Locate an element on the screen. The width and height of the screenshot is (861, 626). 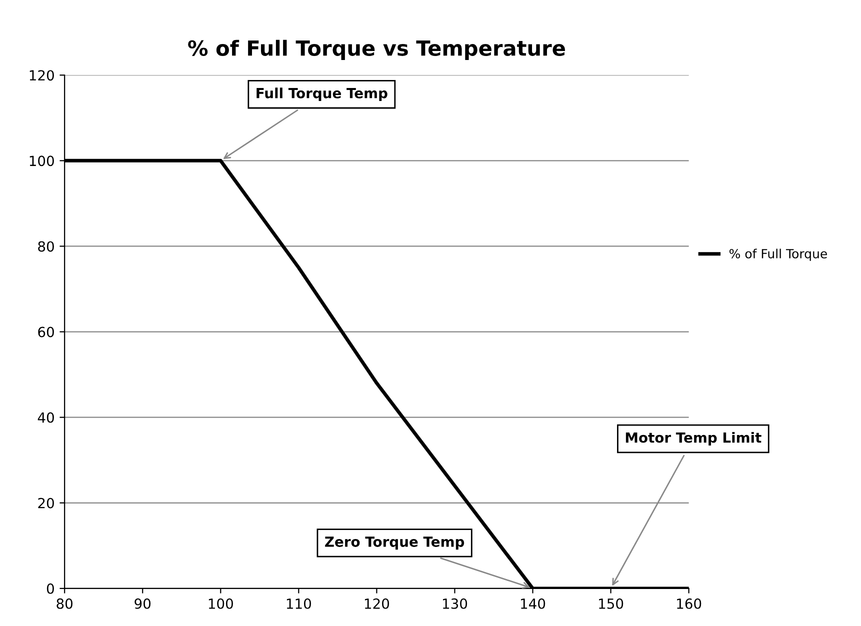
x-tick-label: 130 is located at coordinates (455, 603).